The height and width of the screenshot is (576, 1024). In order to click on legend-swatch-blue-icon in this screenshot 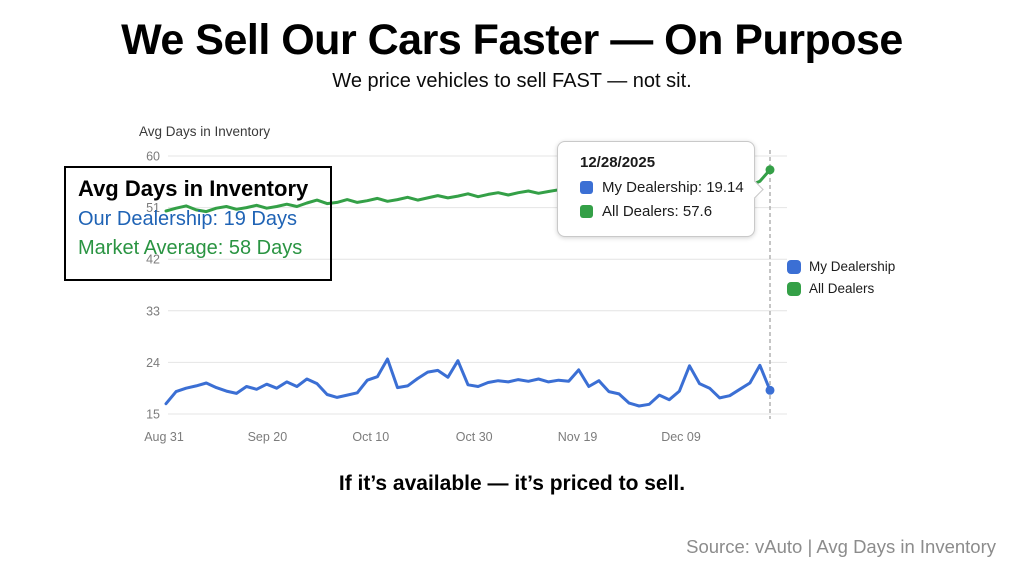, I will do `click(794, 266)`.